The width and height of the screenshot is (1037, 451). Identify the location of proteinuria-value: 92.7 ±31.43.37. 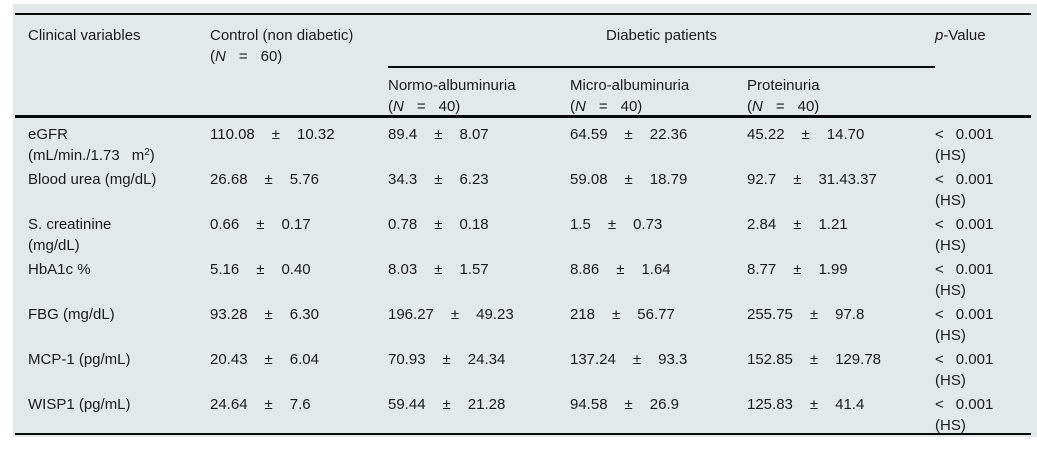
(841, 187).